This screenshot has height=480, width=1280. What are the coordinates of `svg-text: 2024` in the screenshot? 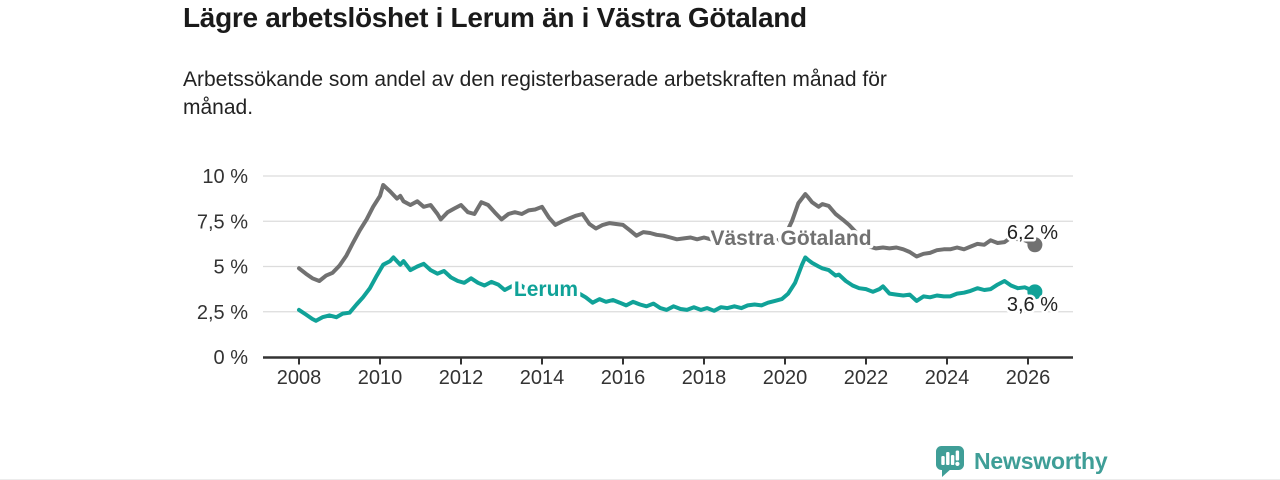 It's located at (947, 378).